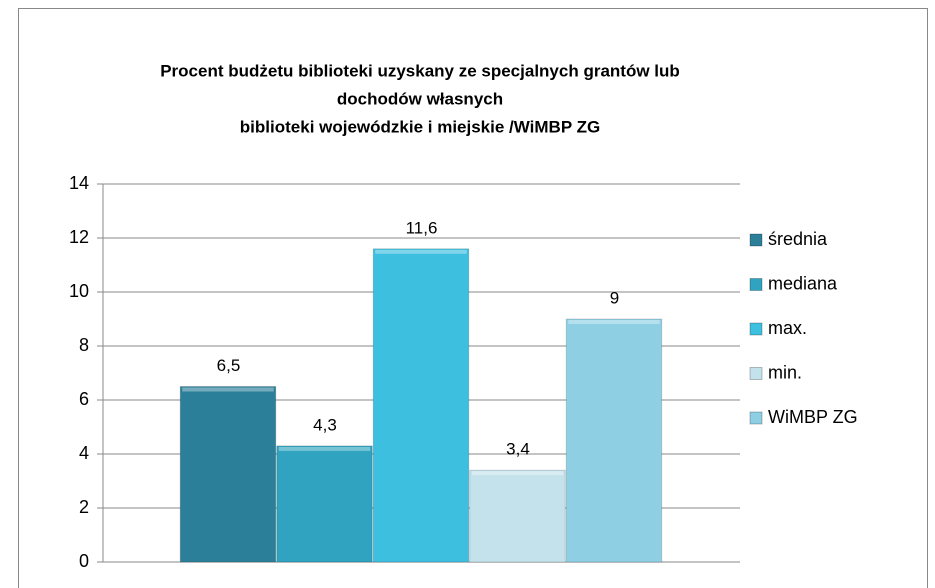 This screenshot has height=588, width=935. Describe the element at coordinates (79, 183) in the screenshot. I see `y-tick-label: 14` at that location.